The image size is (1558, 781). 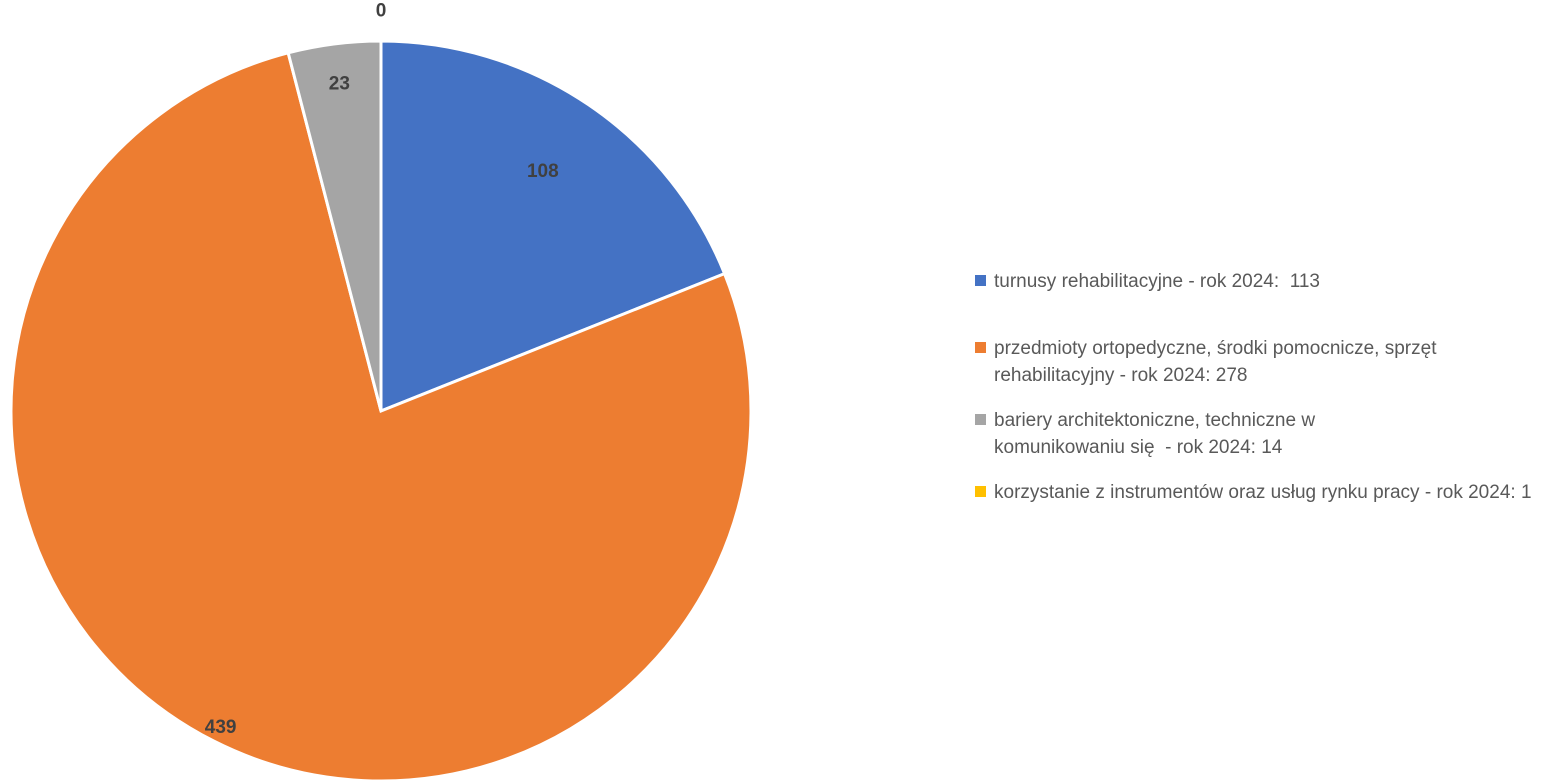 What do you see at coordinates (980, 491) in the screenshot?
I see `legend-swatch-yellow` at bounding box center [980, 491].